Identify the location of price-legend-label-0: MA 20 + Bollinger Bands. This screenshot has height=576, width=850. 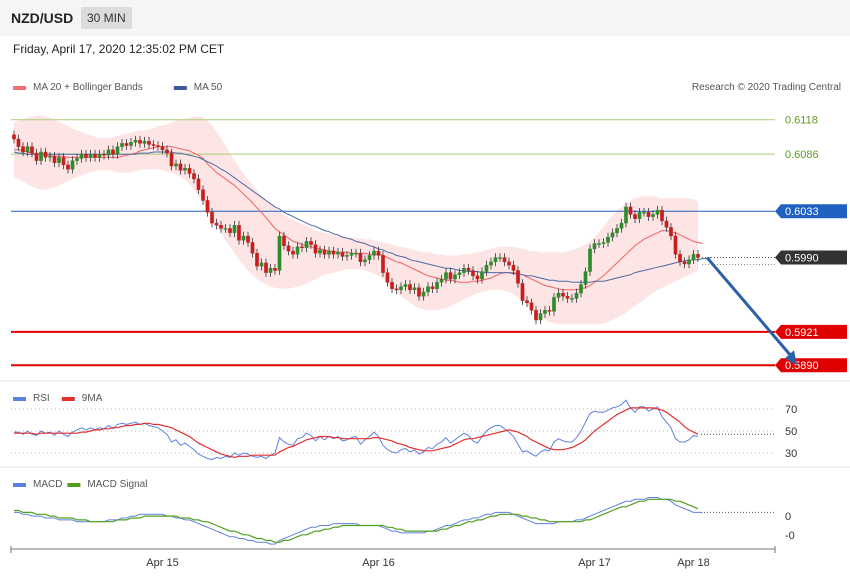
(88, 87).